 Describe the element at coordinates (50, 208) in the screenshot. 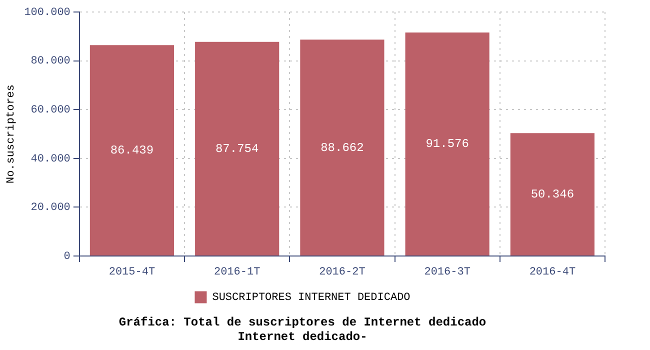

I see `y-tick-label: 20.000` at that location.